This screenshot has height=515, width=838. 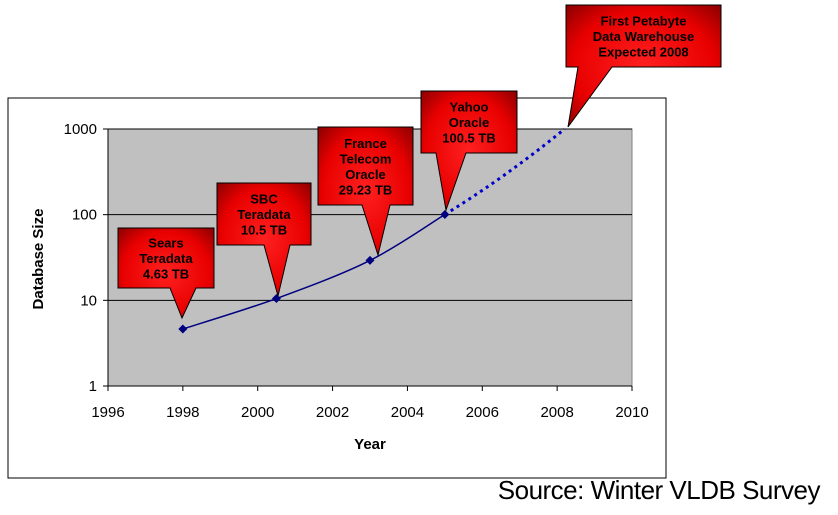 I want to click on x-tick-label: 2006, so click(x=482, y=412).